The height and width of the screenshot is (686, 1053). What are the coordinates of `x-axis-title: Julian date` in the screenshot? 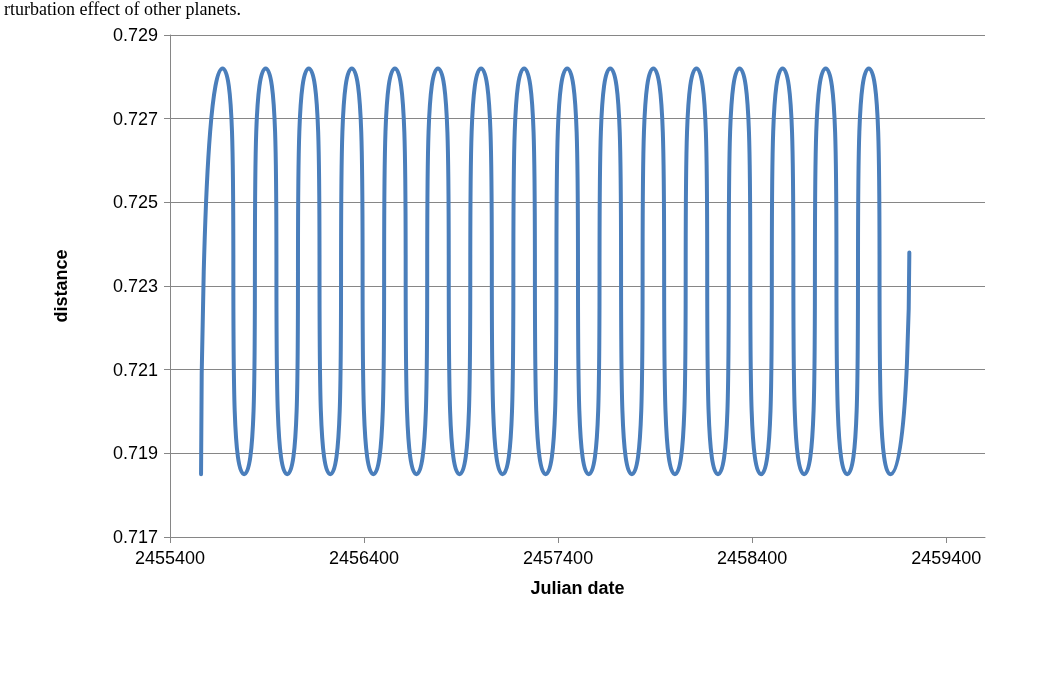 It's located at (577, 588).